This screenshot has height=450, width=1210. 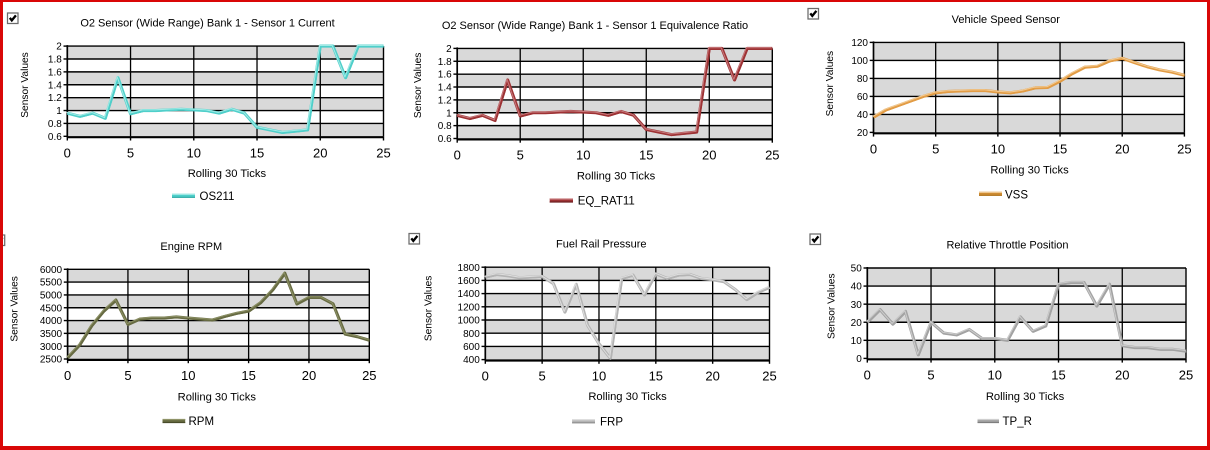 I want to click on svg-text: 4500, so click(x=51, y=308).